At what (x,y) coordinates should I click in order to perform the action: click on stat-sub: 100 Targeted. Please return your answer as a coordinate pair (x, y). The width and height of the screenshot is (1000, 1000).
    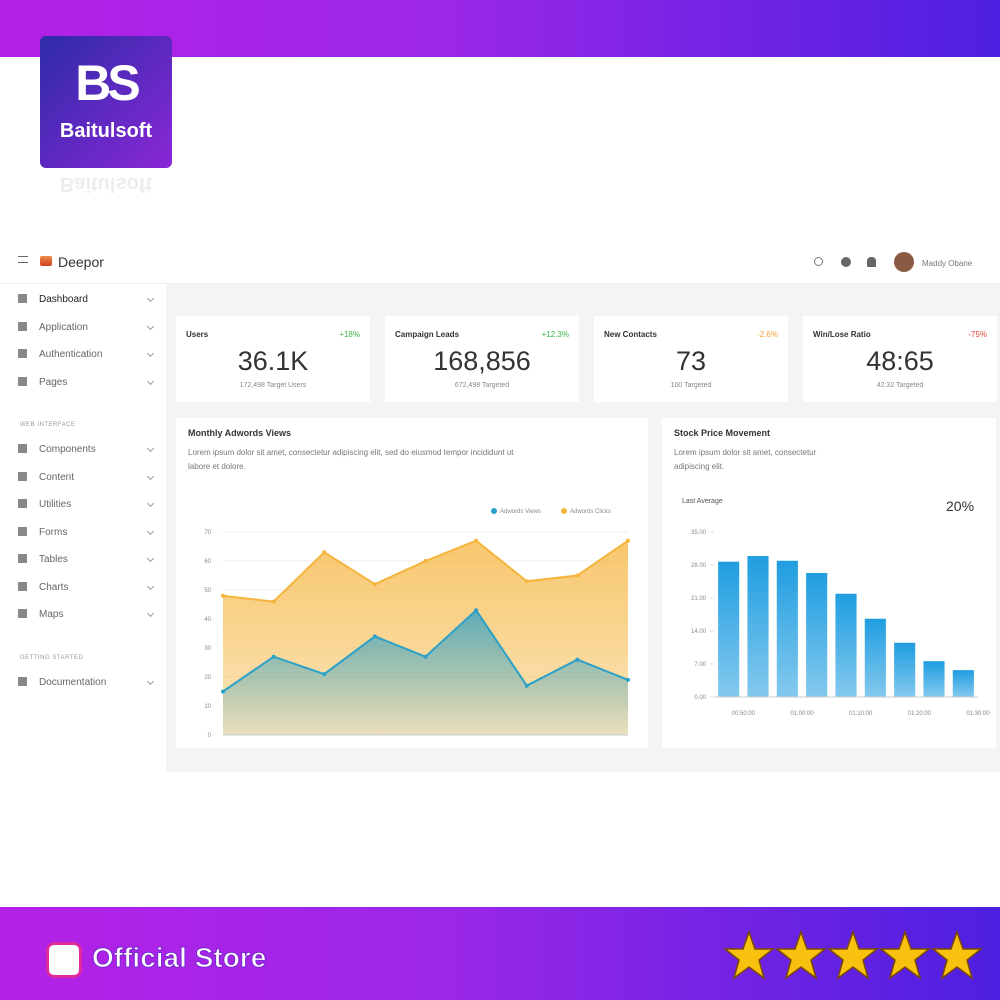
    Looking at the image, I should click on (691, 385).